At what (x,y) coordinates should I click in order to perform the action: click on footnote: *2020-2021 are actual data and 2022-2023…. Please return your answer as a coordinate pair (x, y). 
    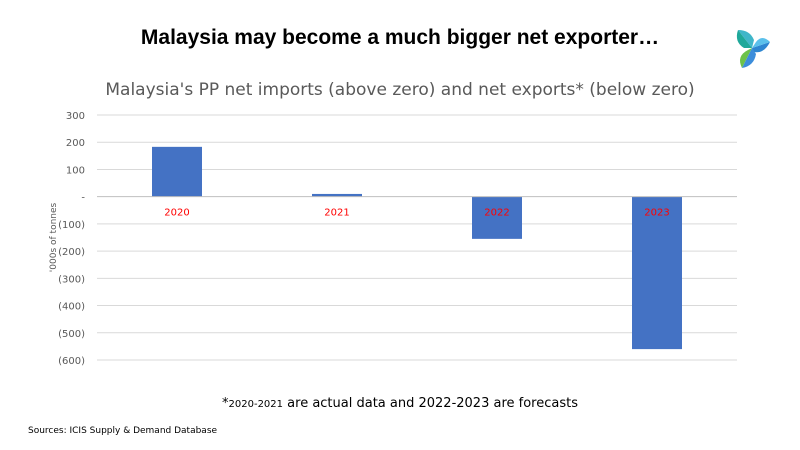
    Looking at the image, I should click on (400, 403).